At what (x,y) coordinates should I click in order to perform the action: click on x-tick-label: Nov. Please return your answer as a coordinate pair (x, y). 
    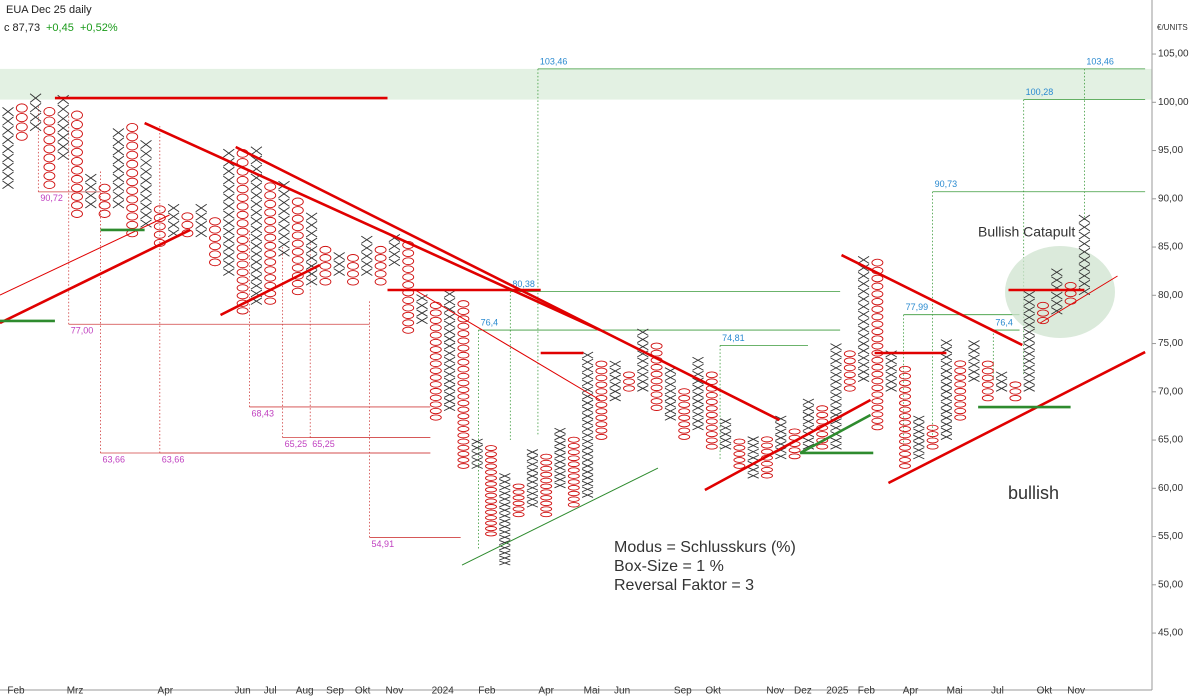
    Looking at the image, I should click on (775, 691).